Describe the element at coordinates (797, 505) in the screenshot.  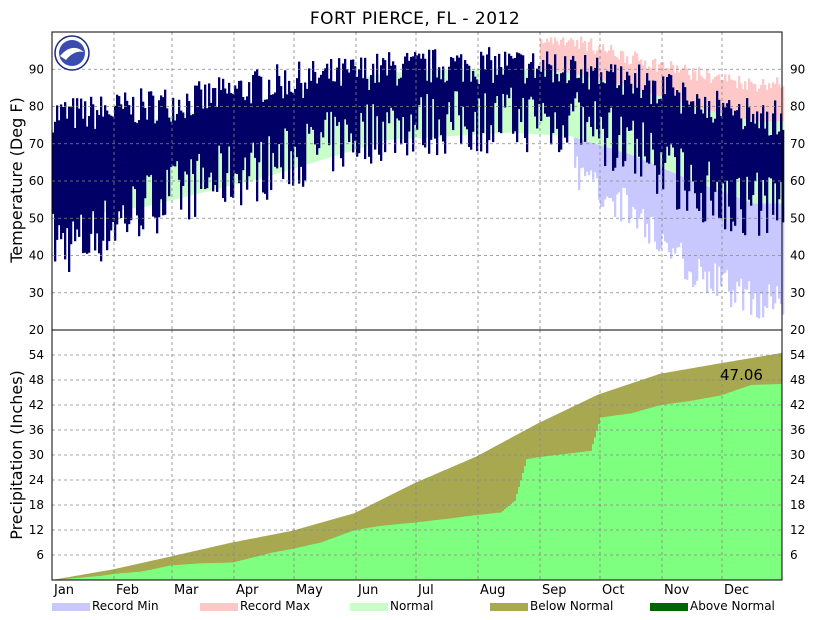
I see `precip-ytick-label: 18` at that location.